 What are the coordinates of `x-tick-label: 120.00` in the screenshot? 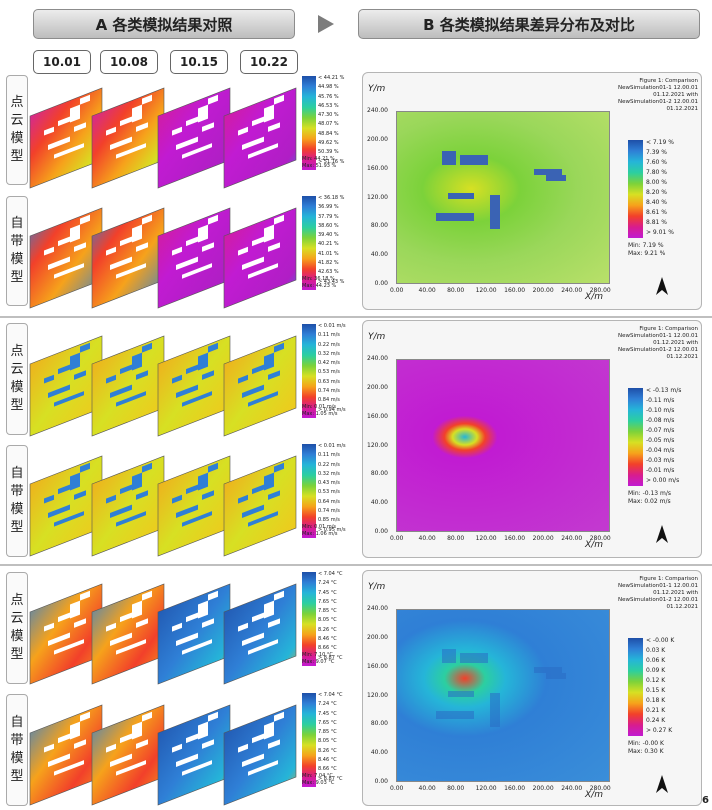 It's located at (486, 788).